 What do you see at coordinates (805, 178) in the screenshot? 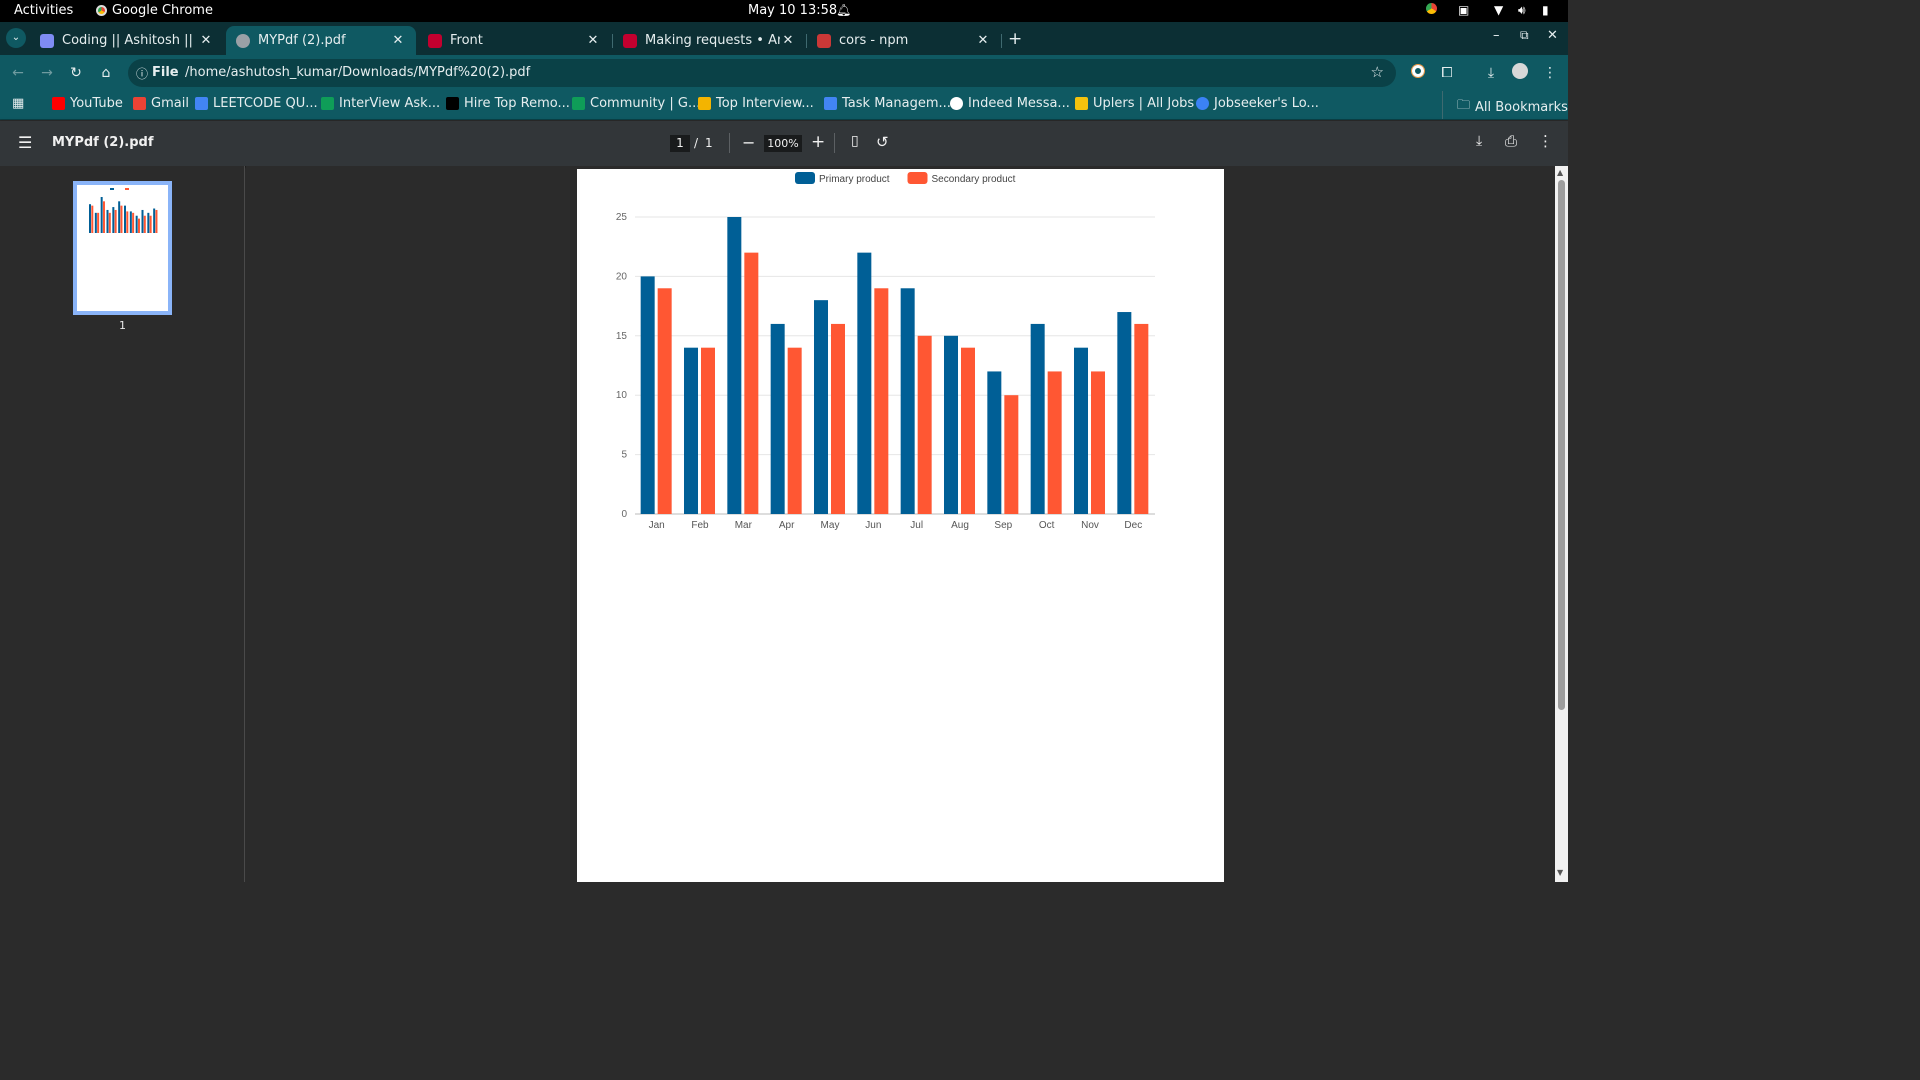
I see `legend-swatch` at bounding box center [805, 178].